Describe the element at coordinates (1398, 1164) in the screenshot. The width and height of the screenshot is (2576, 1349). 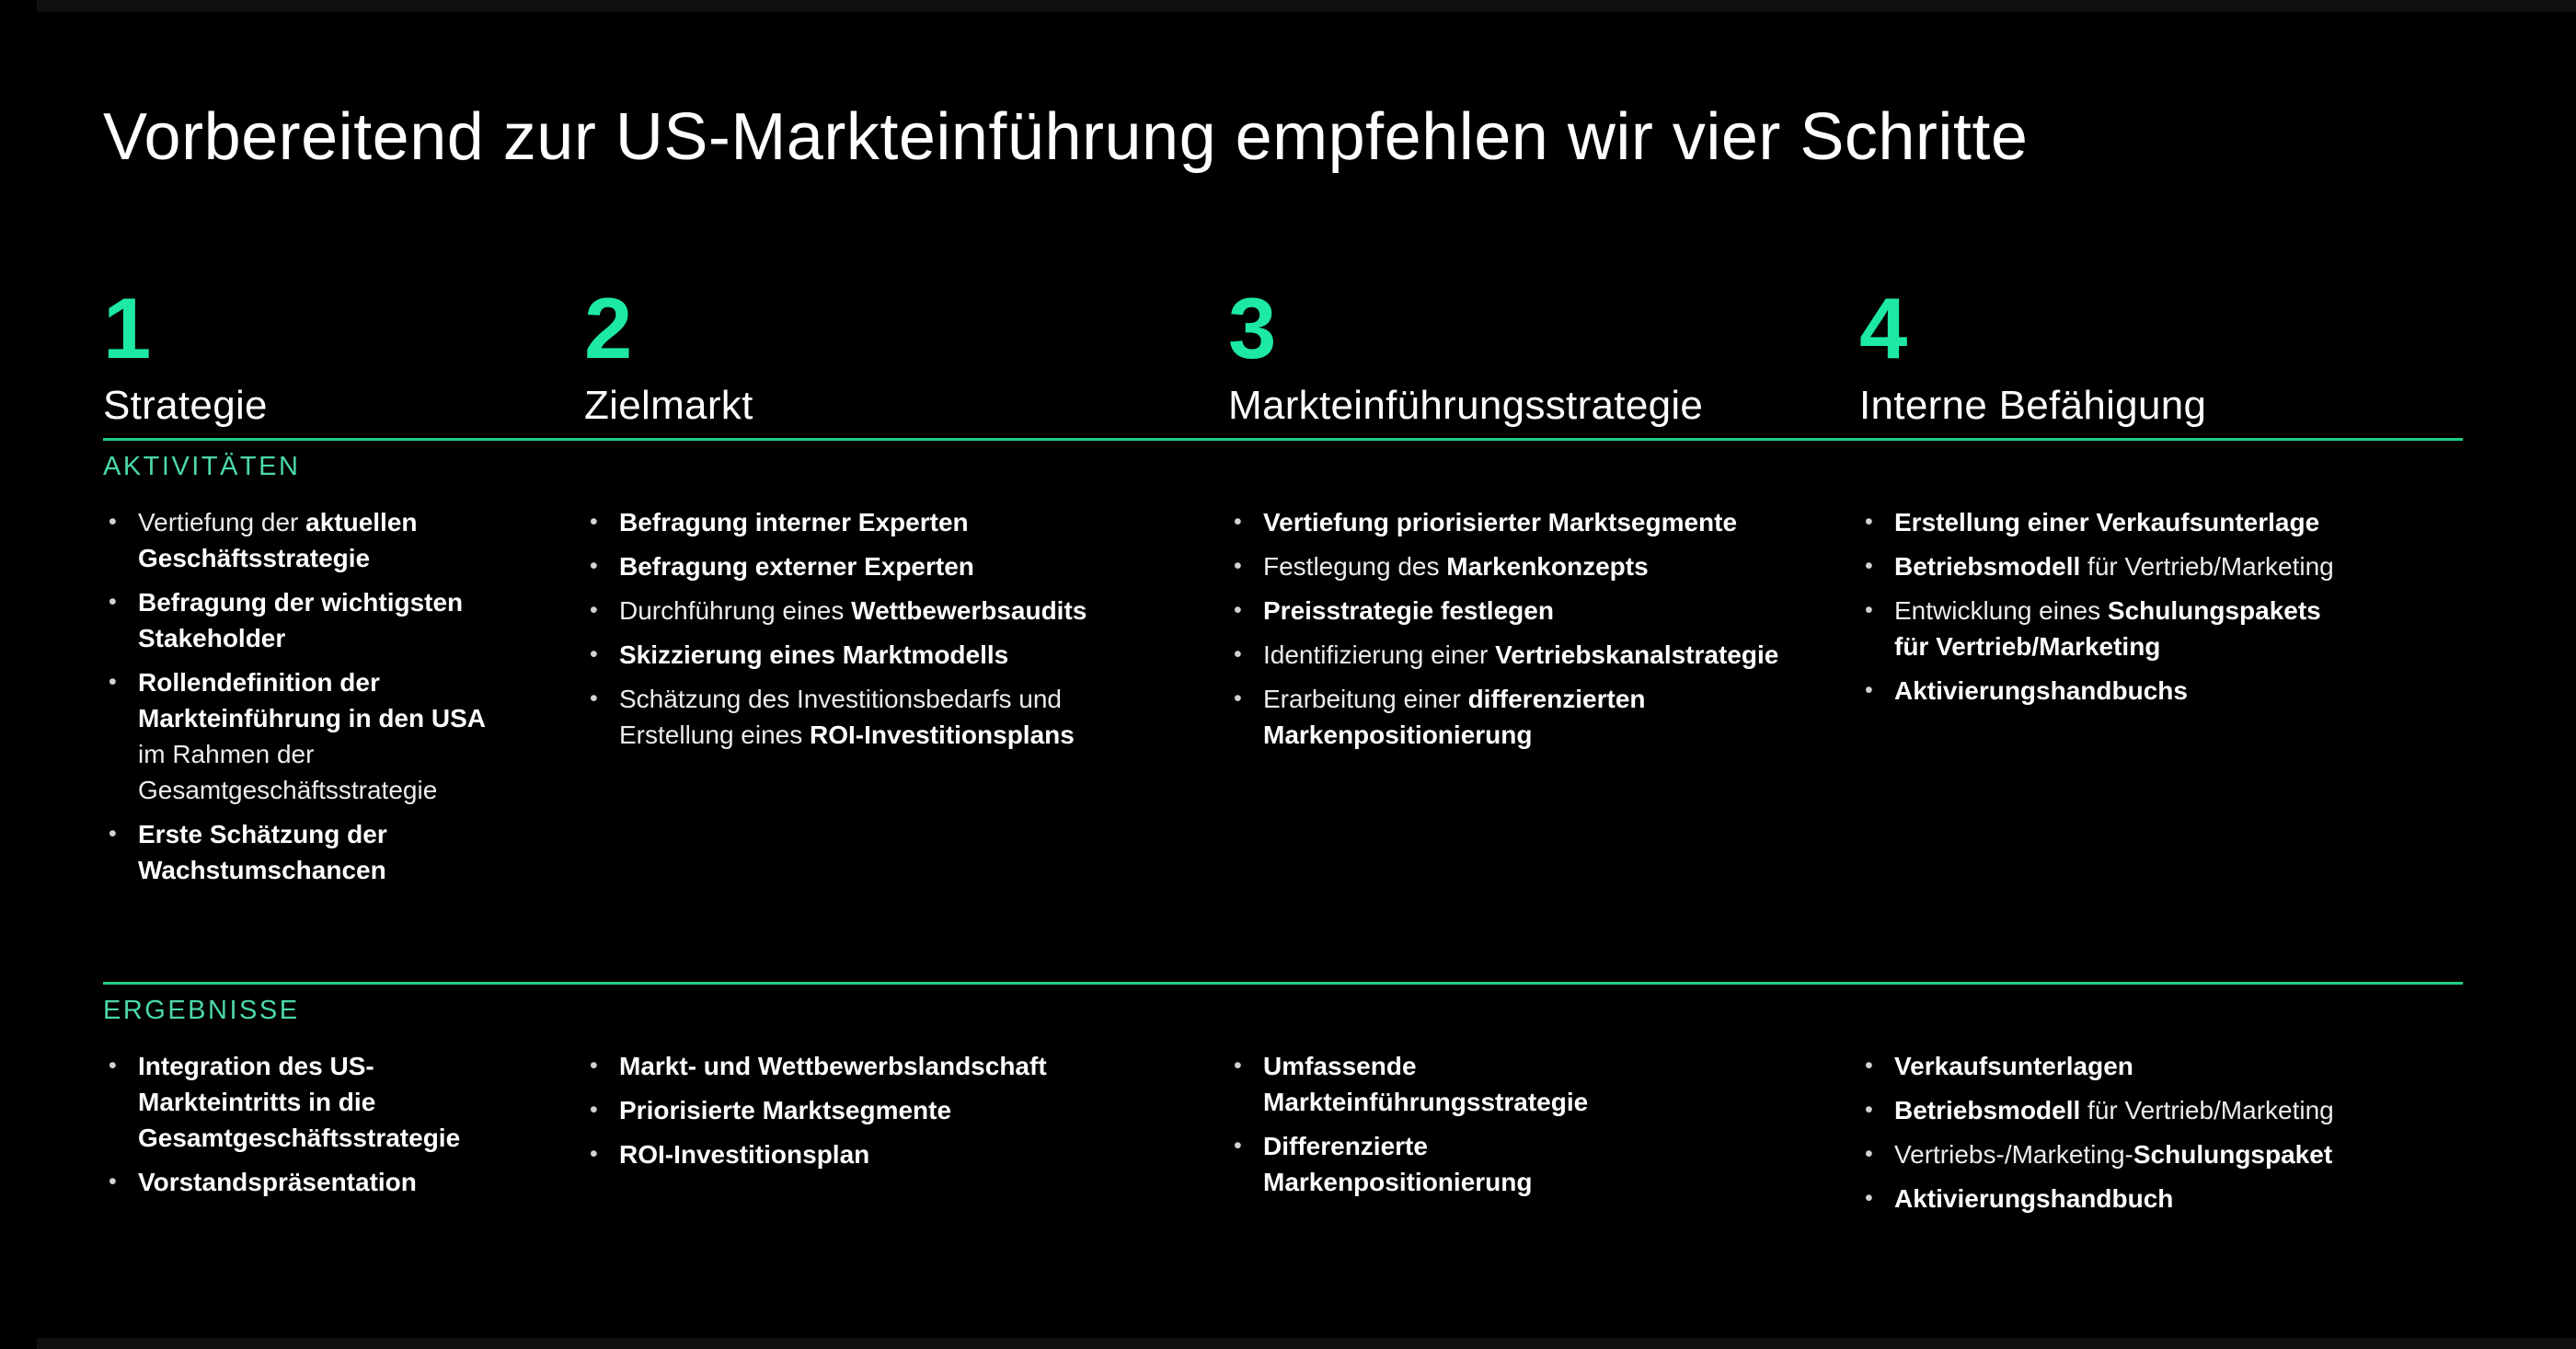
I see `list-item-text: Differenzierte Markenpositionierung` at that location.